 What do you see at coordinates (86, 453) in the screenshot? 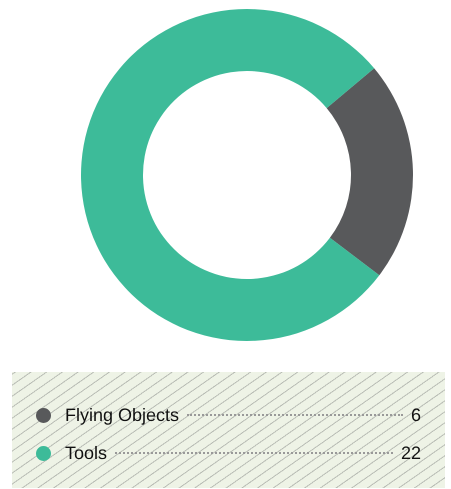
I see `legend-label: Tools` at bounding box center [86, 453].